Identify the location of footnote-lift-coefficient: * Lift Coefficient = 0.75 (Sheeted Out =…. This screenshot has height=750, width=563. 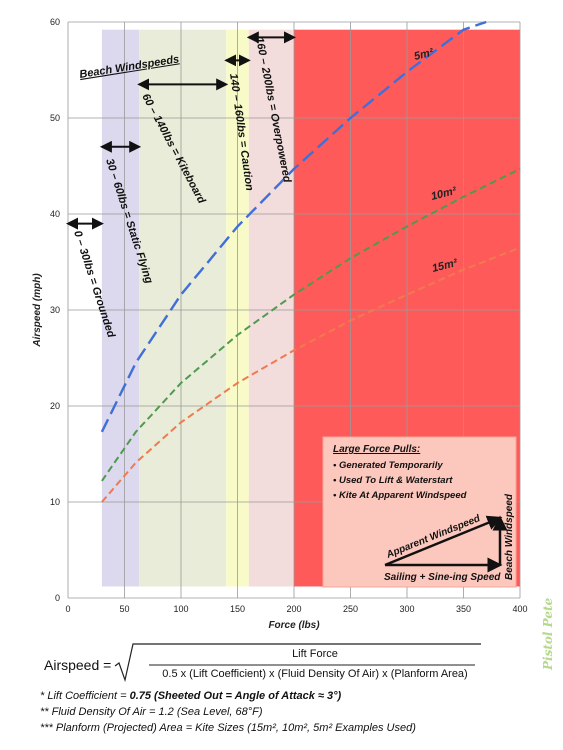
(190, 696).